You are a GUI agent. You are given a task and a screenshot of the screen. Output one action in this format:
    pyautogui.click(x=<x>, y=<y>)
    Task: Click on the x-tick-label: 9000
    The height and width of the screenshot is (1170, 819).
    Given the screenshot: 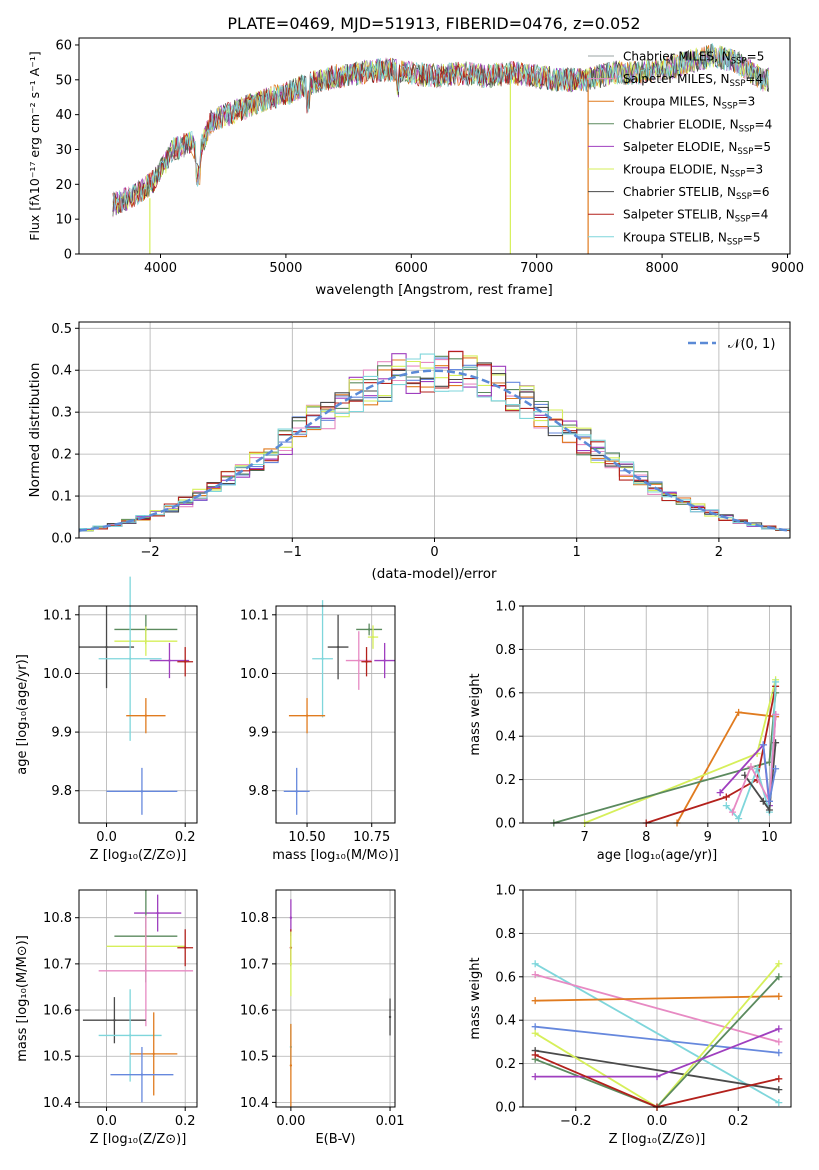 What is the action you would take?
    pyautogui.click(x=787, y=268)
    